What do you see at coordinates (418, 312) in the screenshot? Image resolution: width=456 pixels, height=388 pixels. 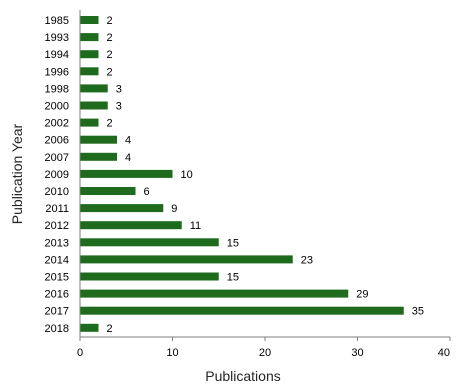 I see `data-label-2017: 35` at bounding box center [418, 312].